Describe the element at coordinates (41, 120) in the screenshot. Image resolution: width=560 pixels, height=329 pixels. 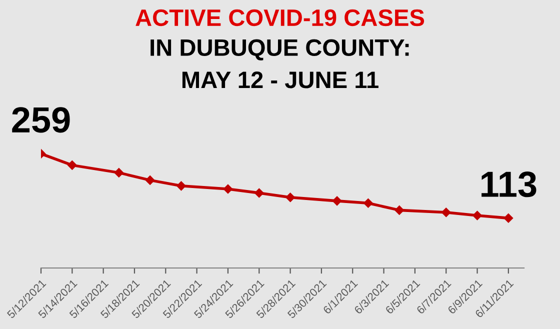
I see `data-label: 259` at that location.